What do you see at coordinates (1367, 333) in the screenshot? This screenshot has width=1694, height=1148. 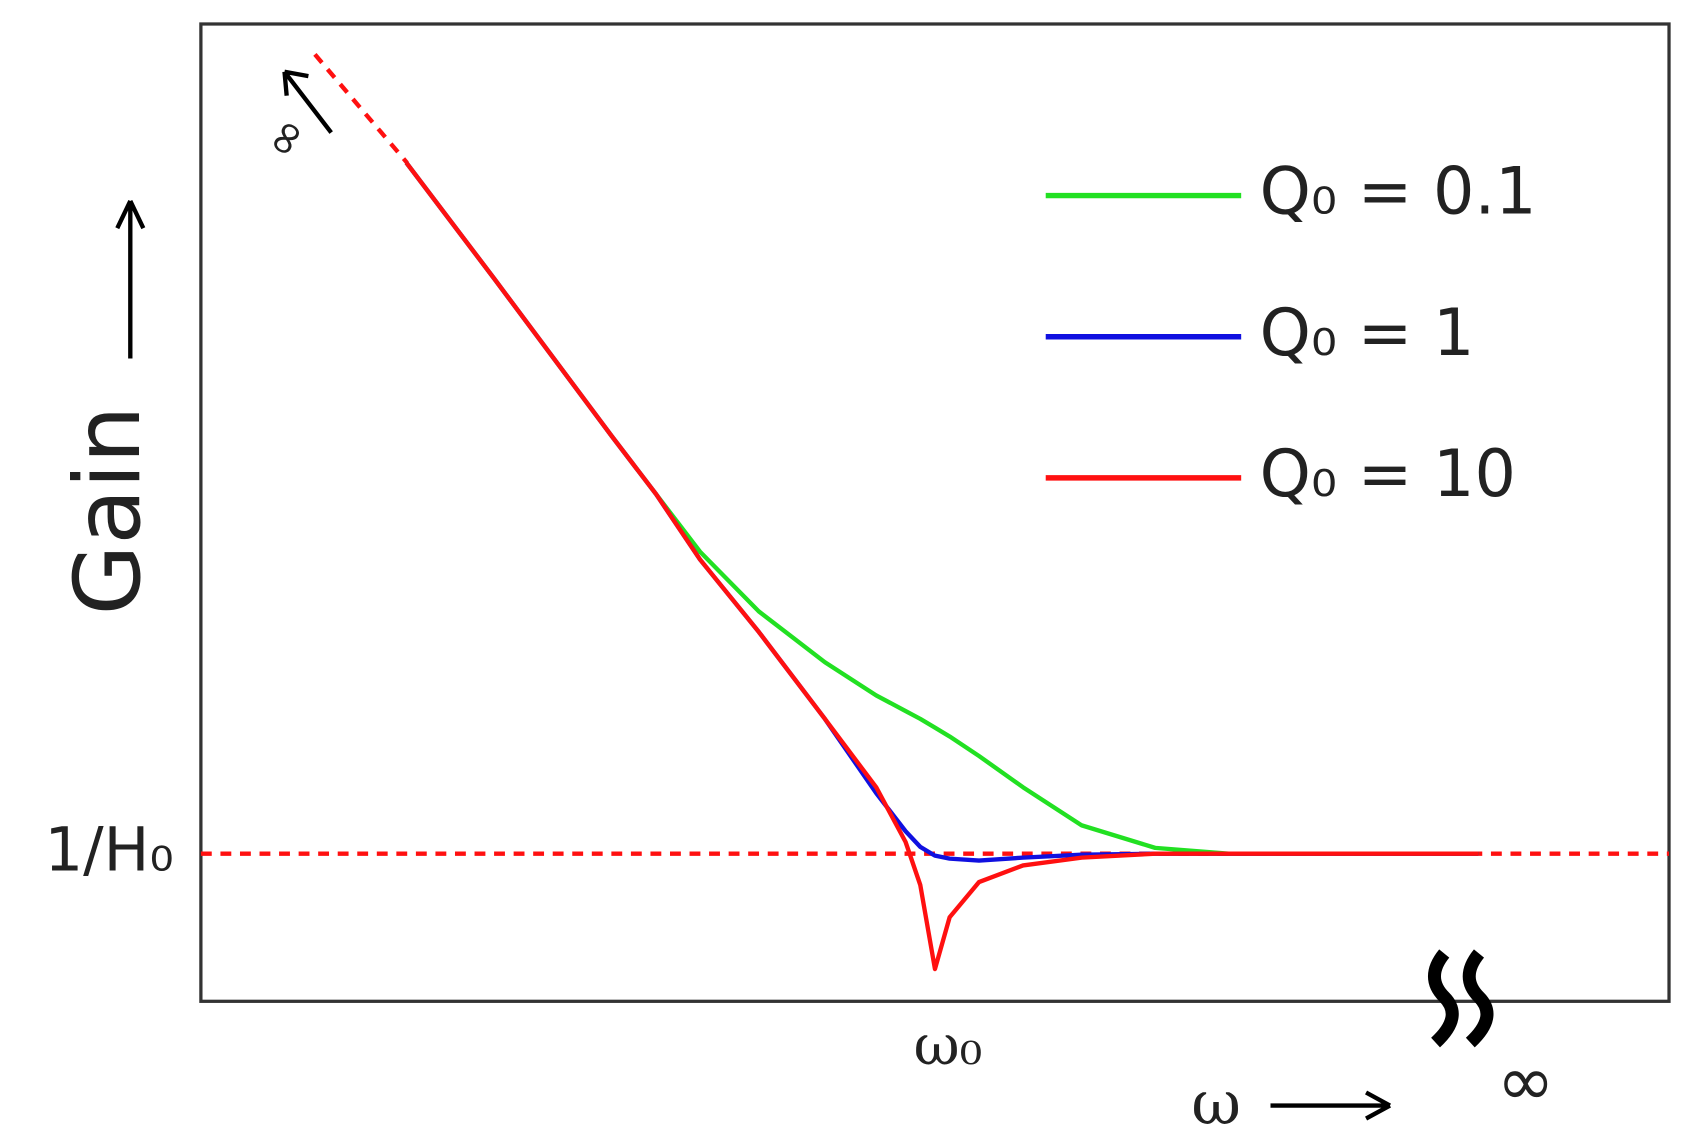 I see `legend-label: Q₀ = 1` at bounding box center [1367, 333].